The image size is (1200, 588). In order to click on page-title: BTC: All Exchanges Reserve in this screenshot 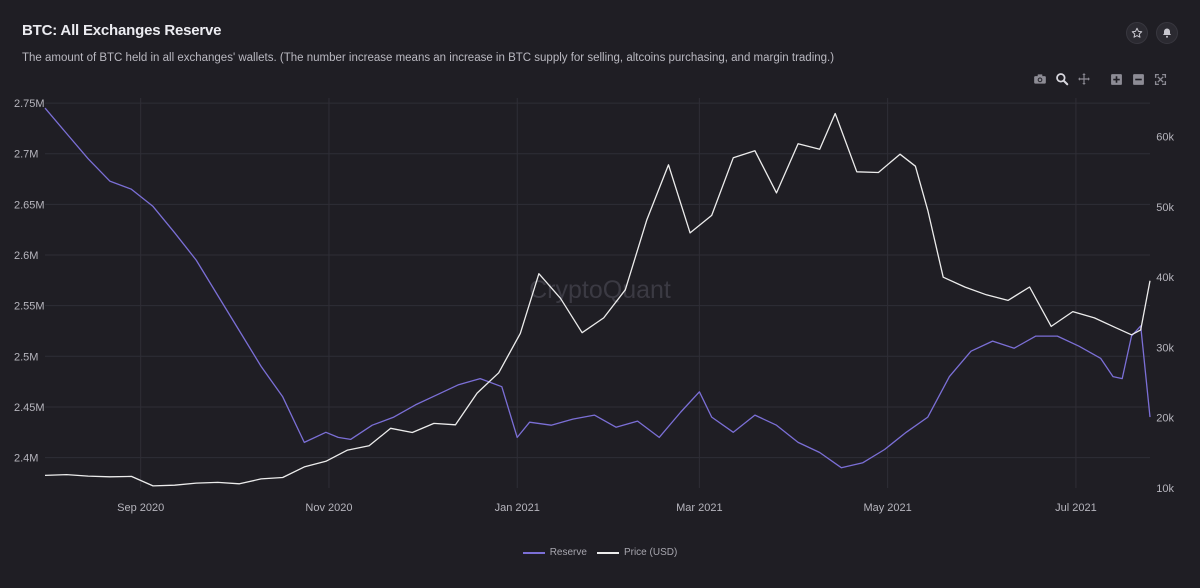, I will do `click(122, 30)`.